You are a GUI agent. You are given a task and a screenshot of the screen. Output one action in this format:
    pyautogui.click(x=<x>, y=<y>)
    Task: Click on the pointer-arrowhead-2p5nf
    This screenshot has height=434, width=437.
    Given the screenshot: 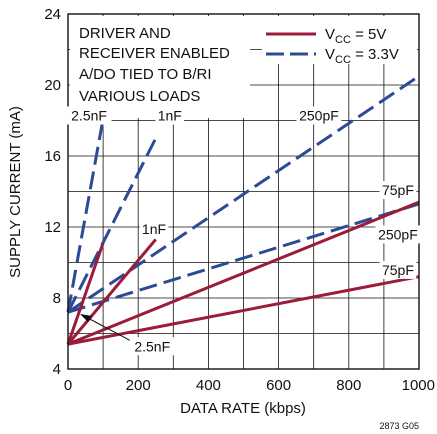 What is the action you would take?
    pyautogui.click(x=86, y=318)
    